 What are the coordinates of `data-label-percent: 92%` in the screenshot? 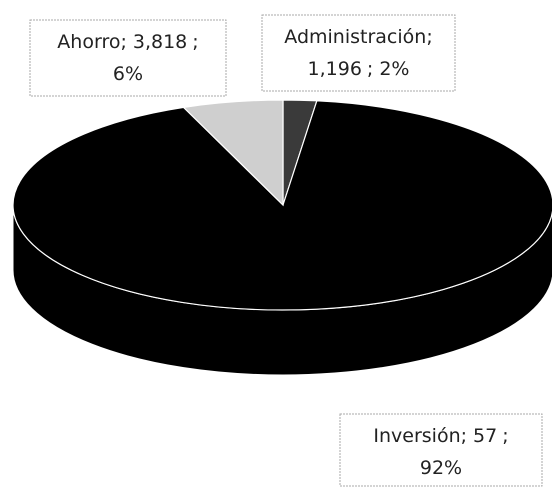 It's located at (441, 468).